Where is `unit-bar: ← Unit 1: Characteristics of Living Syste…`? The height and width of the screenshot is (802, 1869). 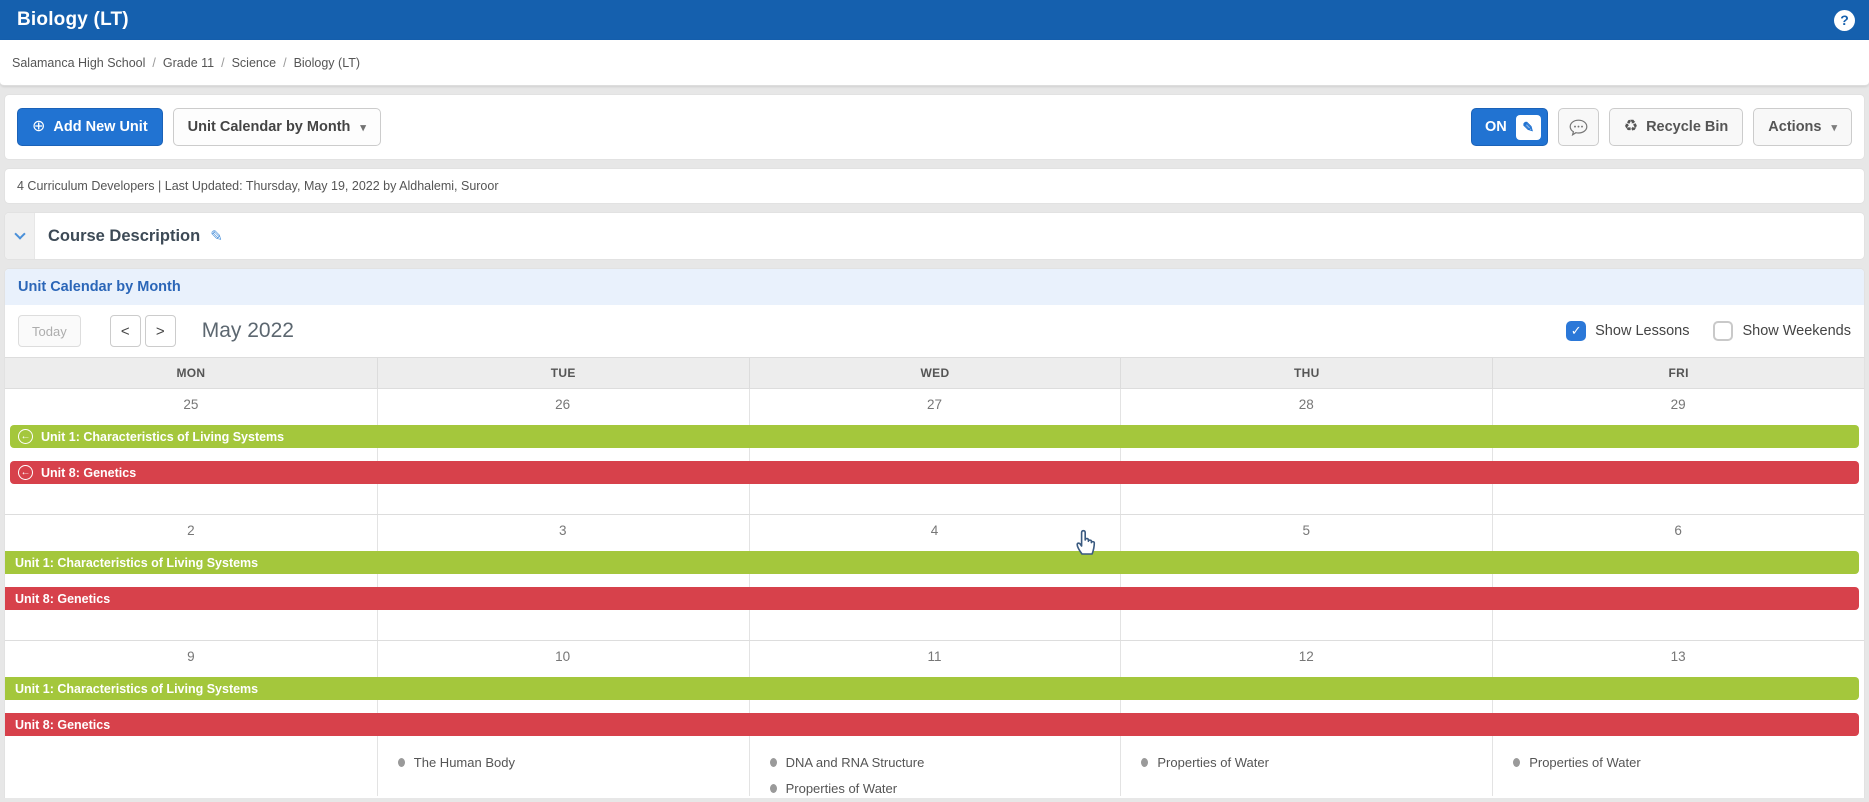 unit-bar: ← Unit 1: Characteristics of Living Syste… is located at coordinates (934, 436).